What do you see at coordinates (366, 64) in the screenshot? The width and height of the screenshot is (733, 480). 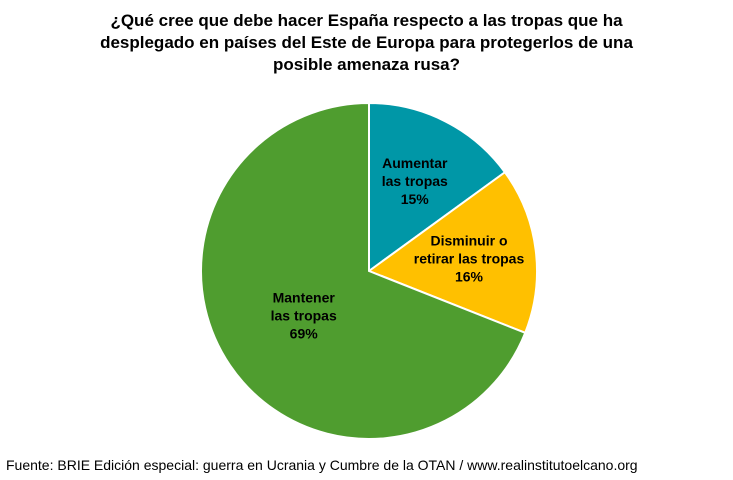 I see `chart-title-line-3: posible amenaza rusa?` at bounding box center [366, 64].